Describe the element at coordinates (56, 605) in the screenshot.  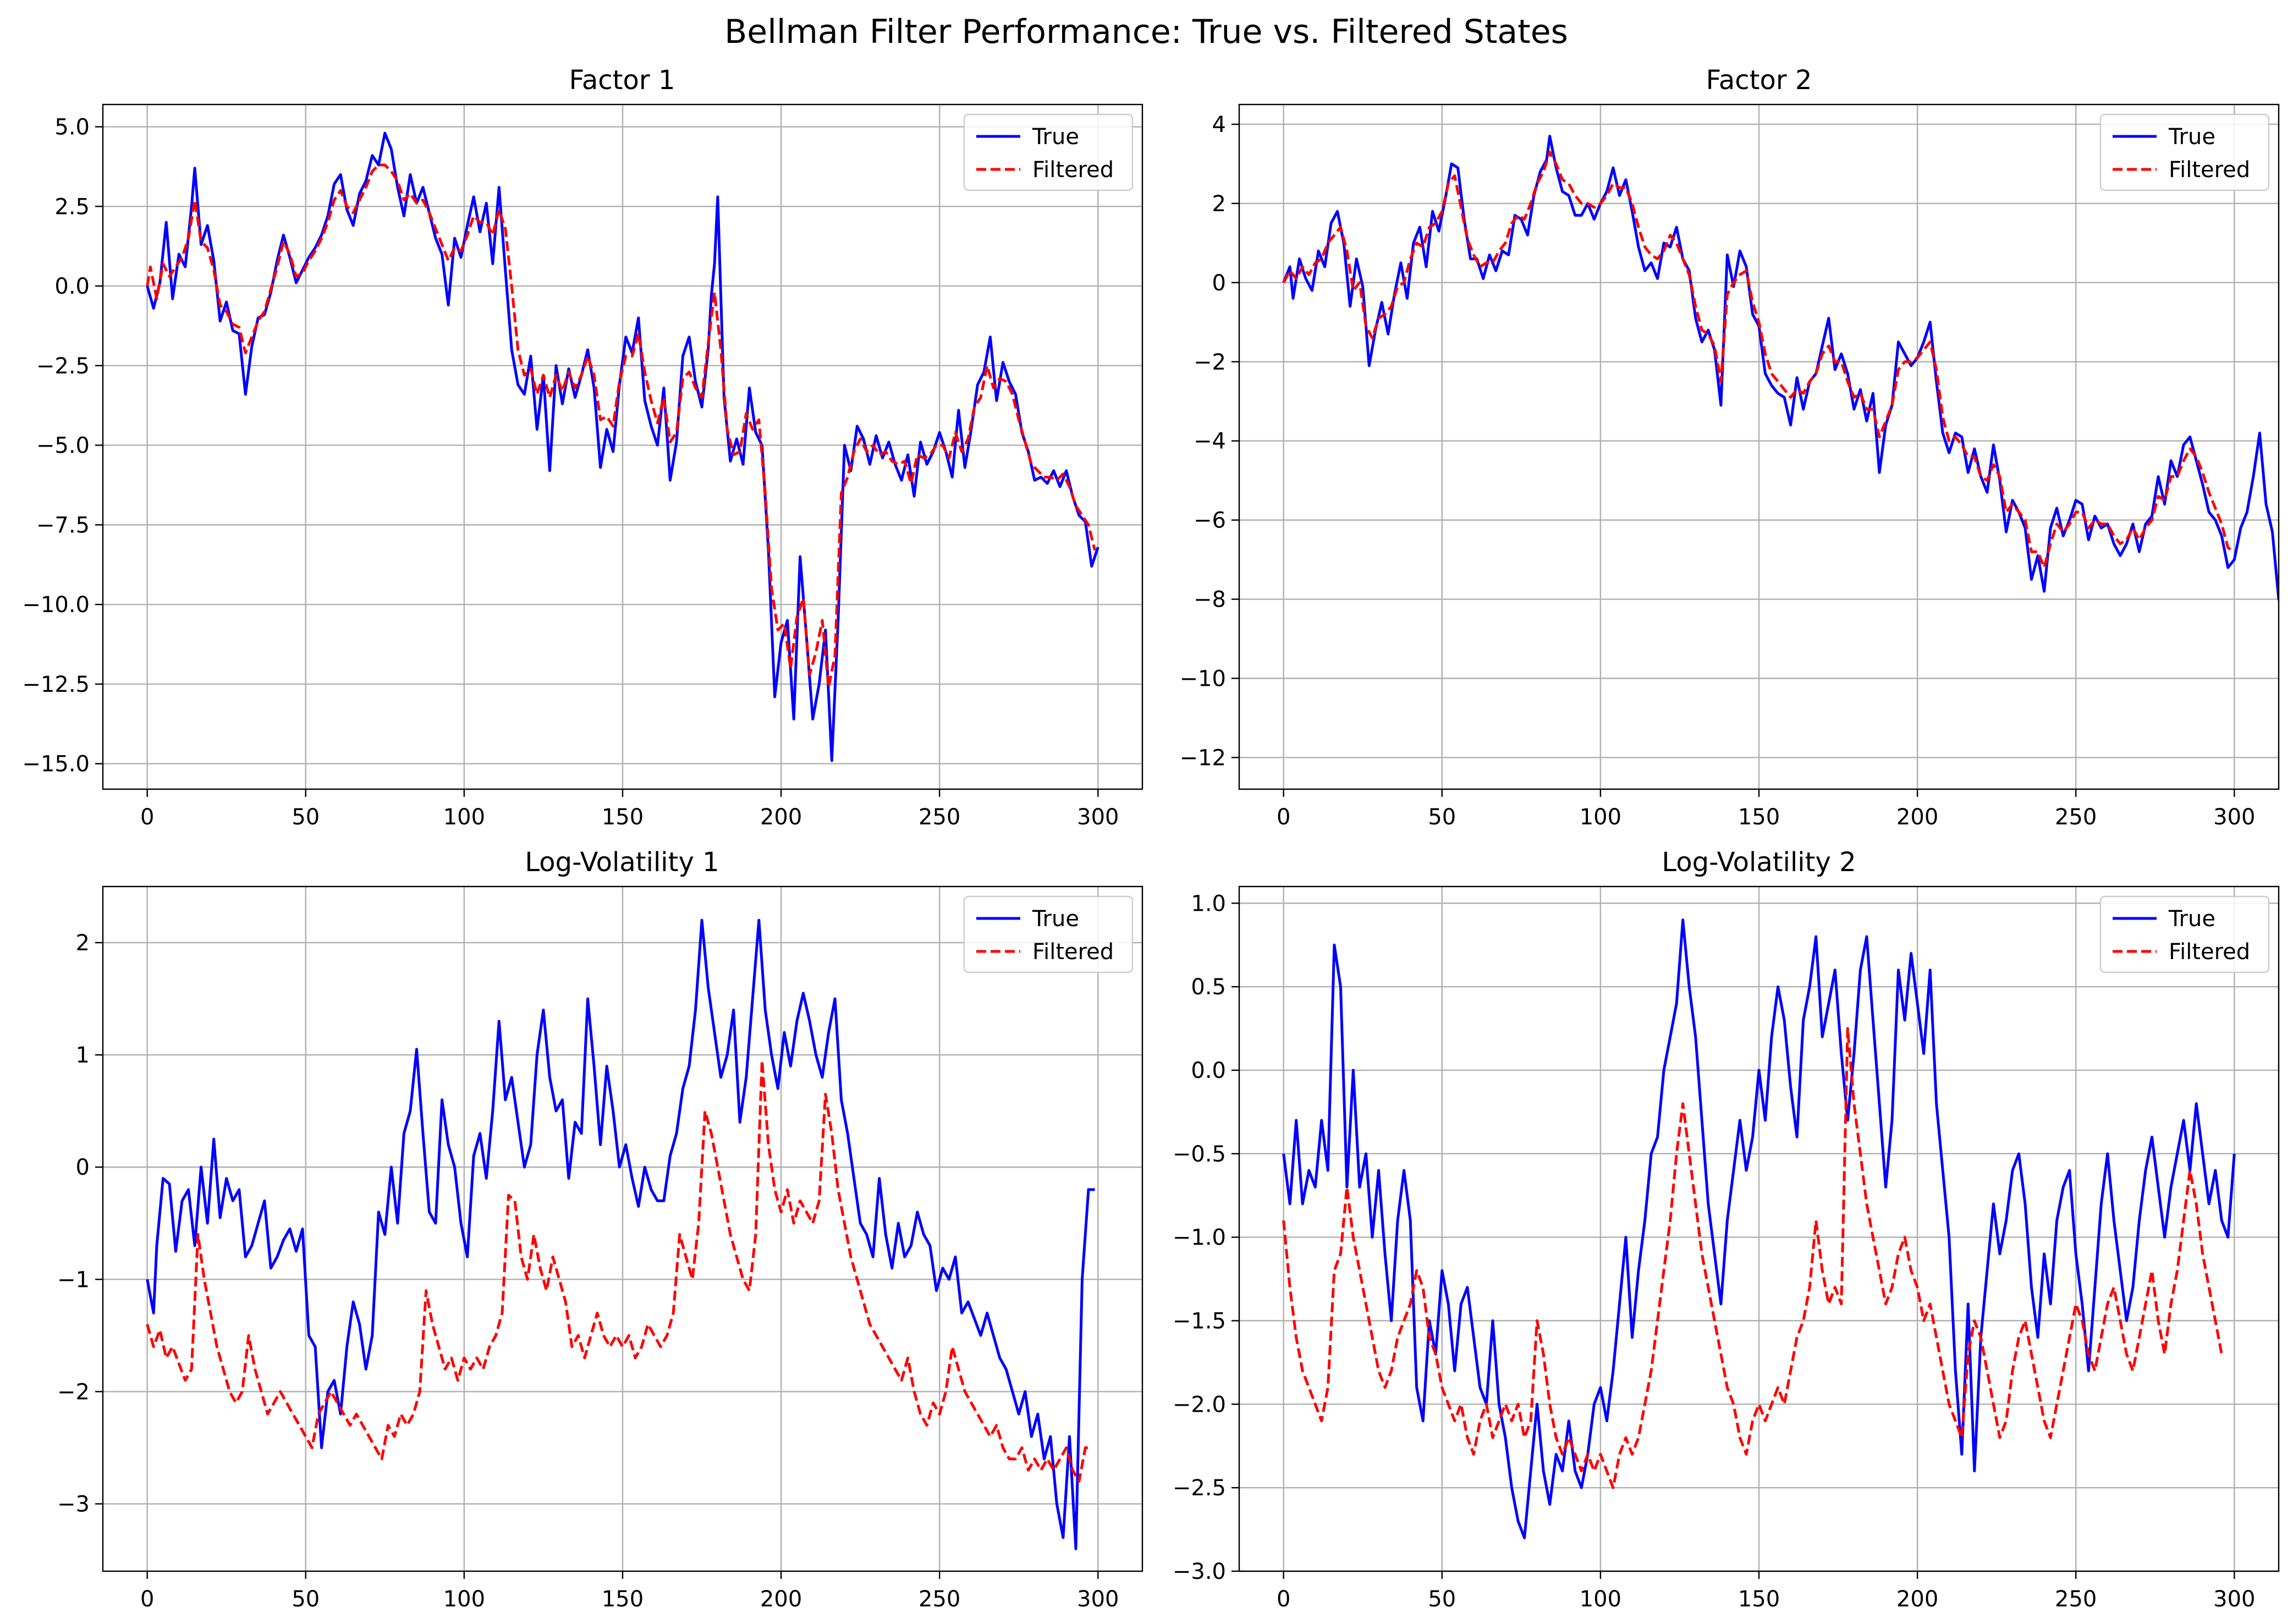
I see `y-tick-label: −10.0` at that location.